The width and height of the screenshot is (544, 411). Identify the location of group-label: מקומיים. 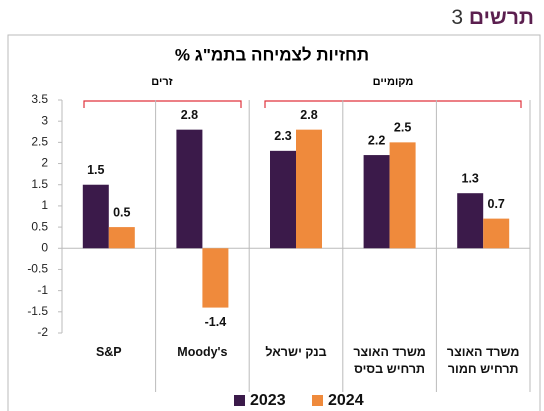
(393, 82).